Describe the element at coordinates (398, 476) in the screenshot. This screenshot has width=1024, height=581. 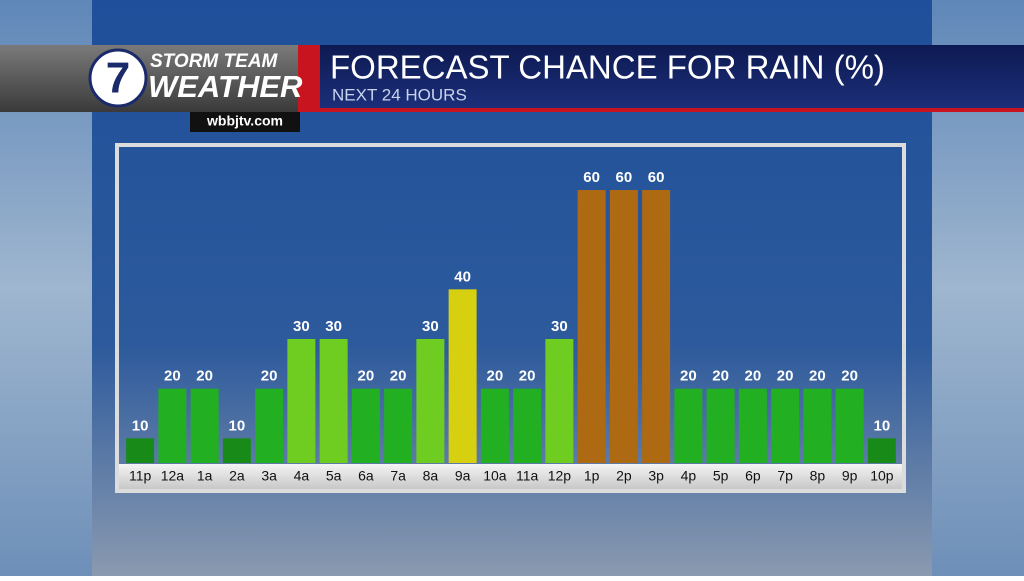
I see `x-tick-label: 7a` at that location.